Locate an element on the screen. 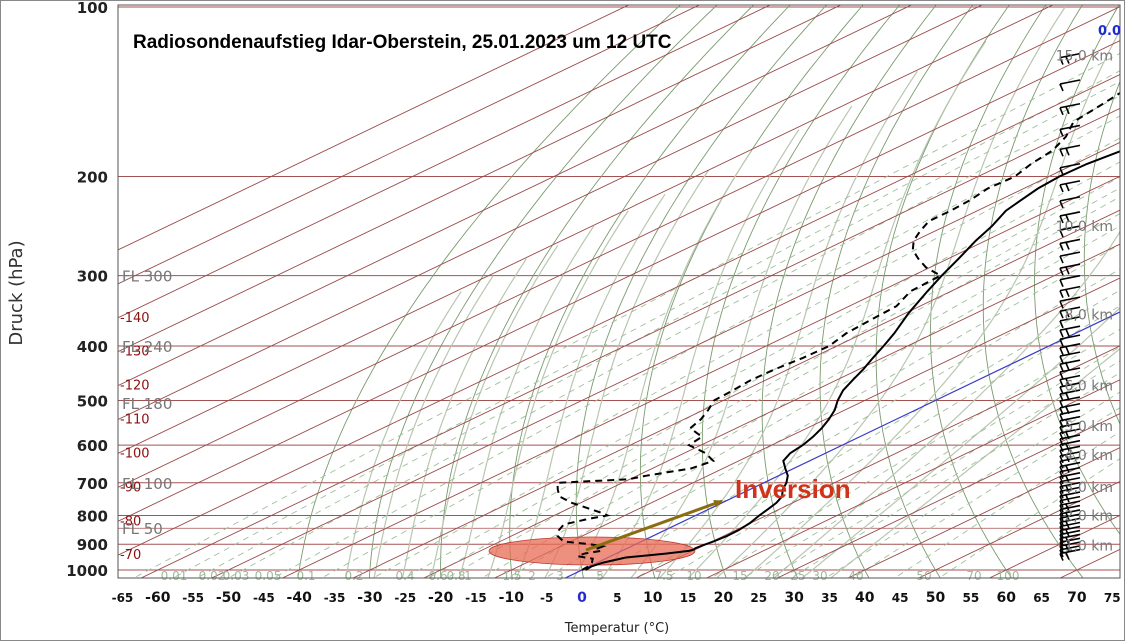  height-label: 5,0 km is located at coordinates (1089, 427).